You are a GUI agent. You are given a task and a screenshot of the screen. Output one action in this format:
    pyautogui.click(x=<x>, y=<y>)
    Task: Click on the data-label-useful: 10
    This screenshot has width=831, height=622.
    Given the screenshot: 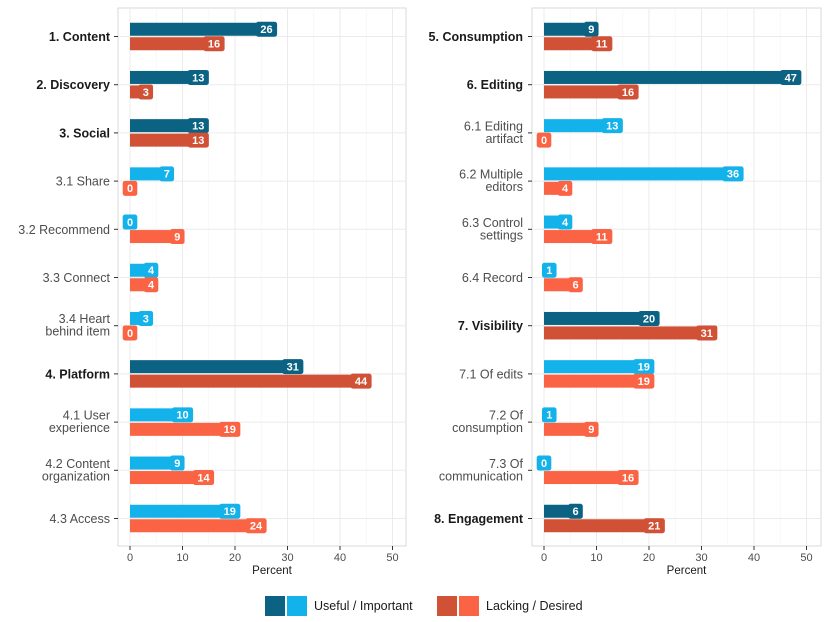 What is the action you would take?
    pyautogui.click(x=182, y=416)
    